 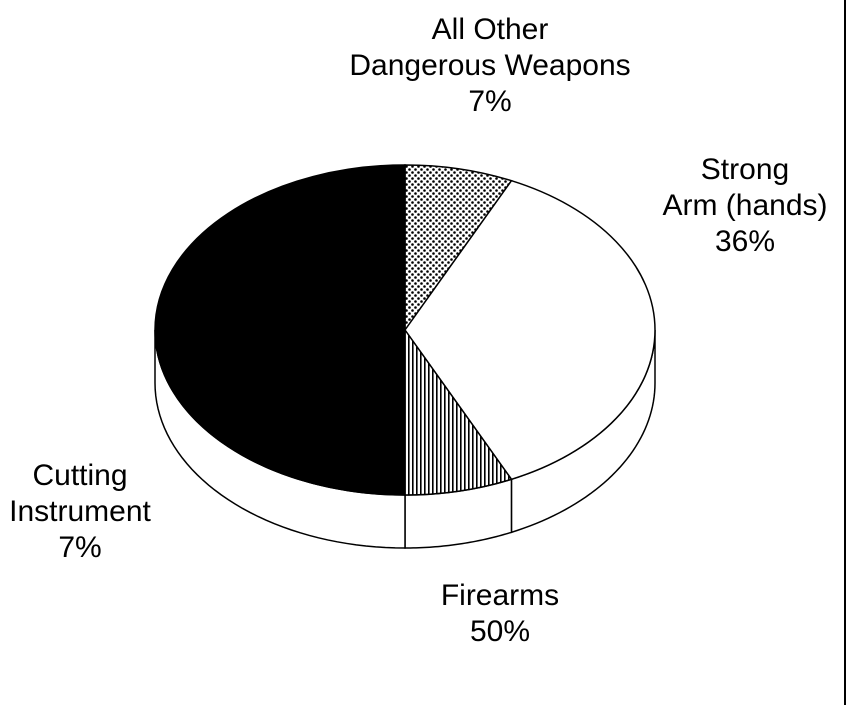 What do you see at coordinates (500, 631) in the screenshot?
I see `value-label: 50%` at bounding box center [500, 631].